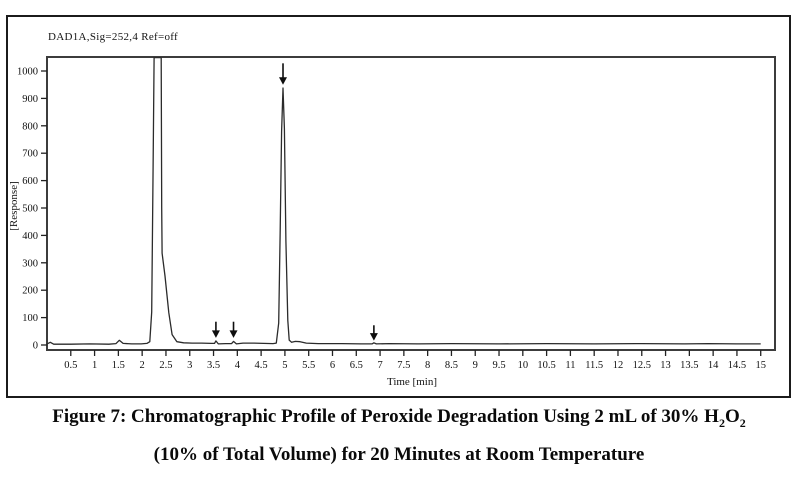 This screenshot has width=798, height=479. I want to click on x-axis-tick-label: 4, so click(238, 365).